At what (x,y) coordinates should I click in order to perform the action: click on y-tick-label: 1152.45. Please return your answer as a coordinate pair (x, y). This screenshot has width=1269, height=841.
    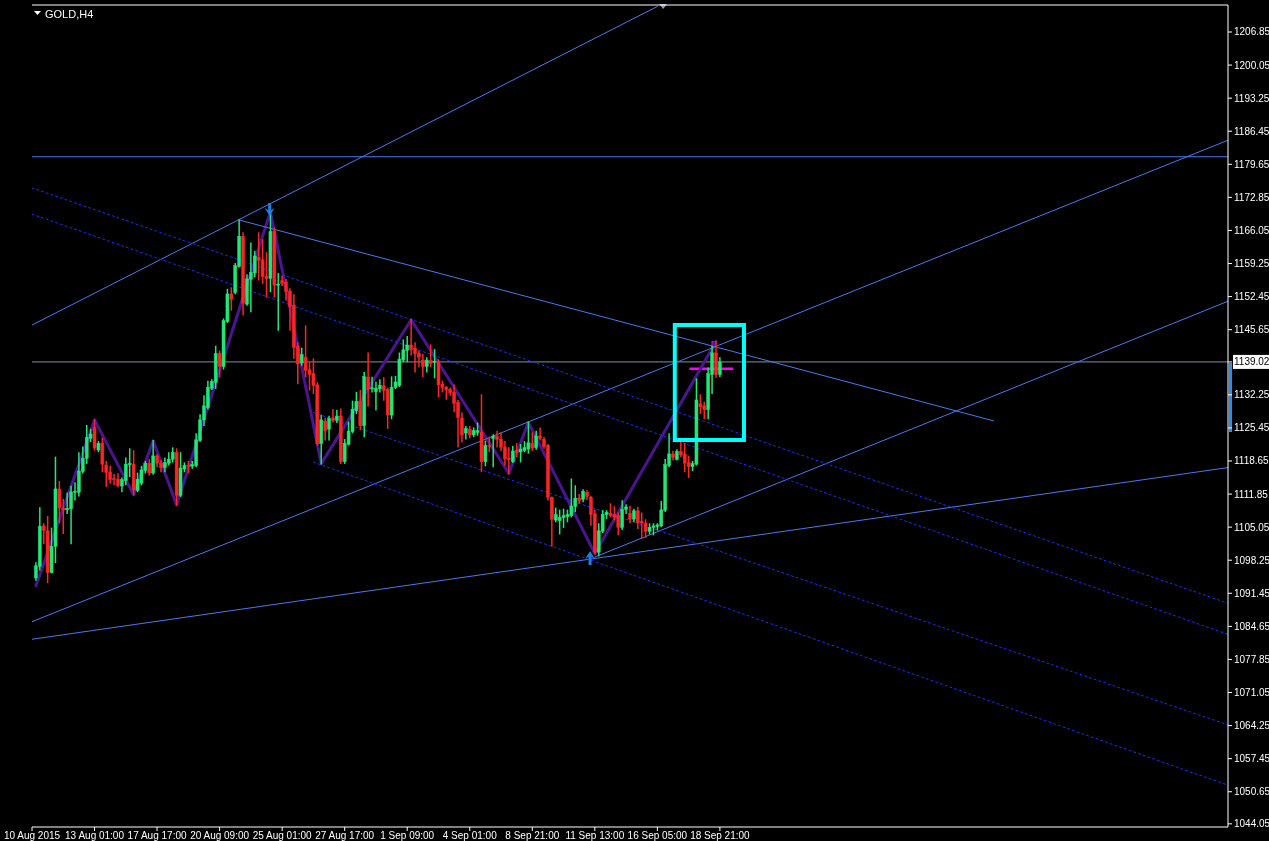
    Looking at the image, I should click on (1251, 297).